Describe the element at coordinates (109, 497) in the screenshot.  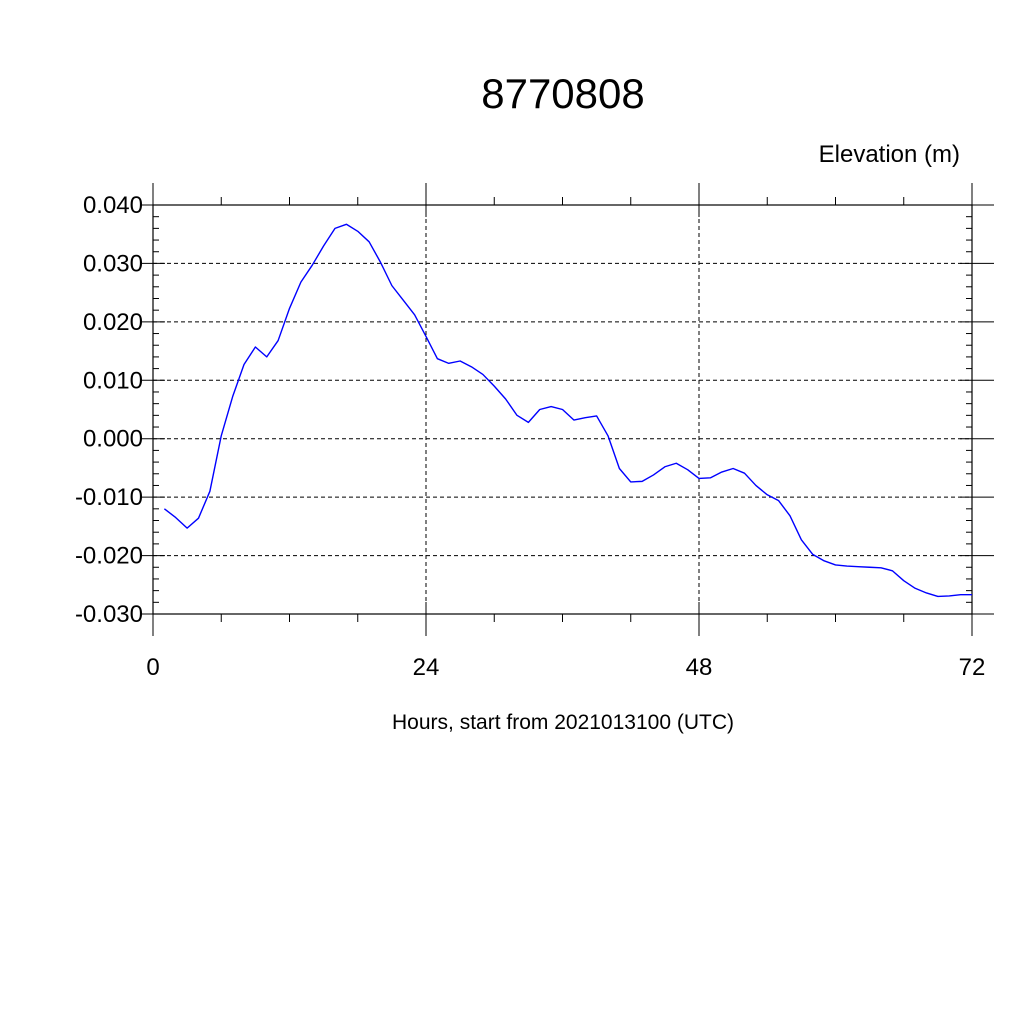
I see `y-tick-label: -0.010` at that location.